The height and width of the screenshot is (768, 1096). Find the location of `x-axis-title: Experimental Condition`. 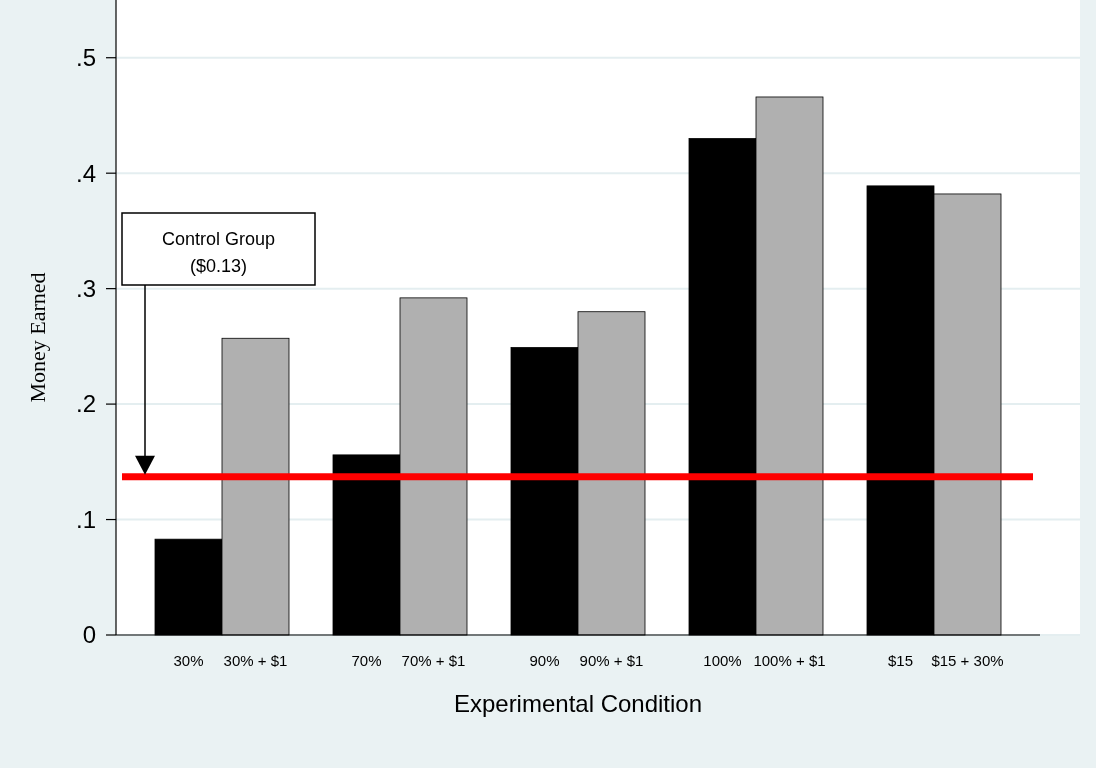

x-axis-title: Experimental Condition is located at coordinates (578, 703).